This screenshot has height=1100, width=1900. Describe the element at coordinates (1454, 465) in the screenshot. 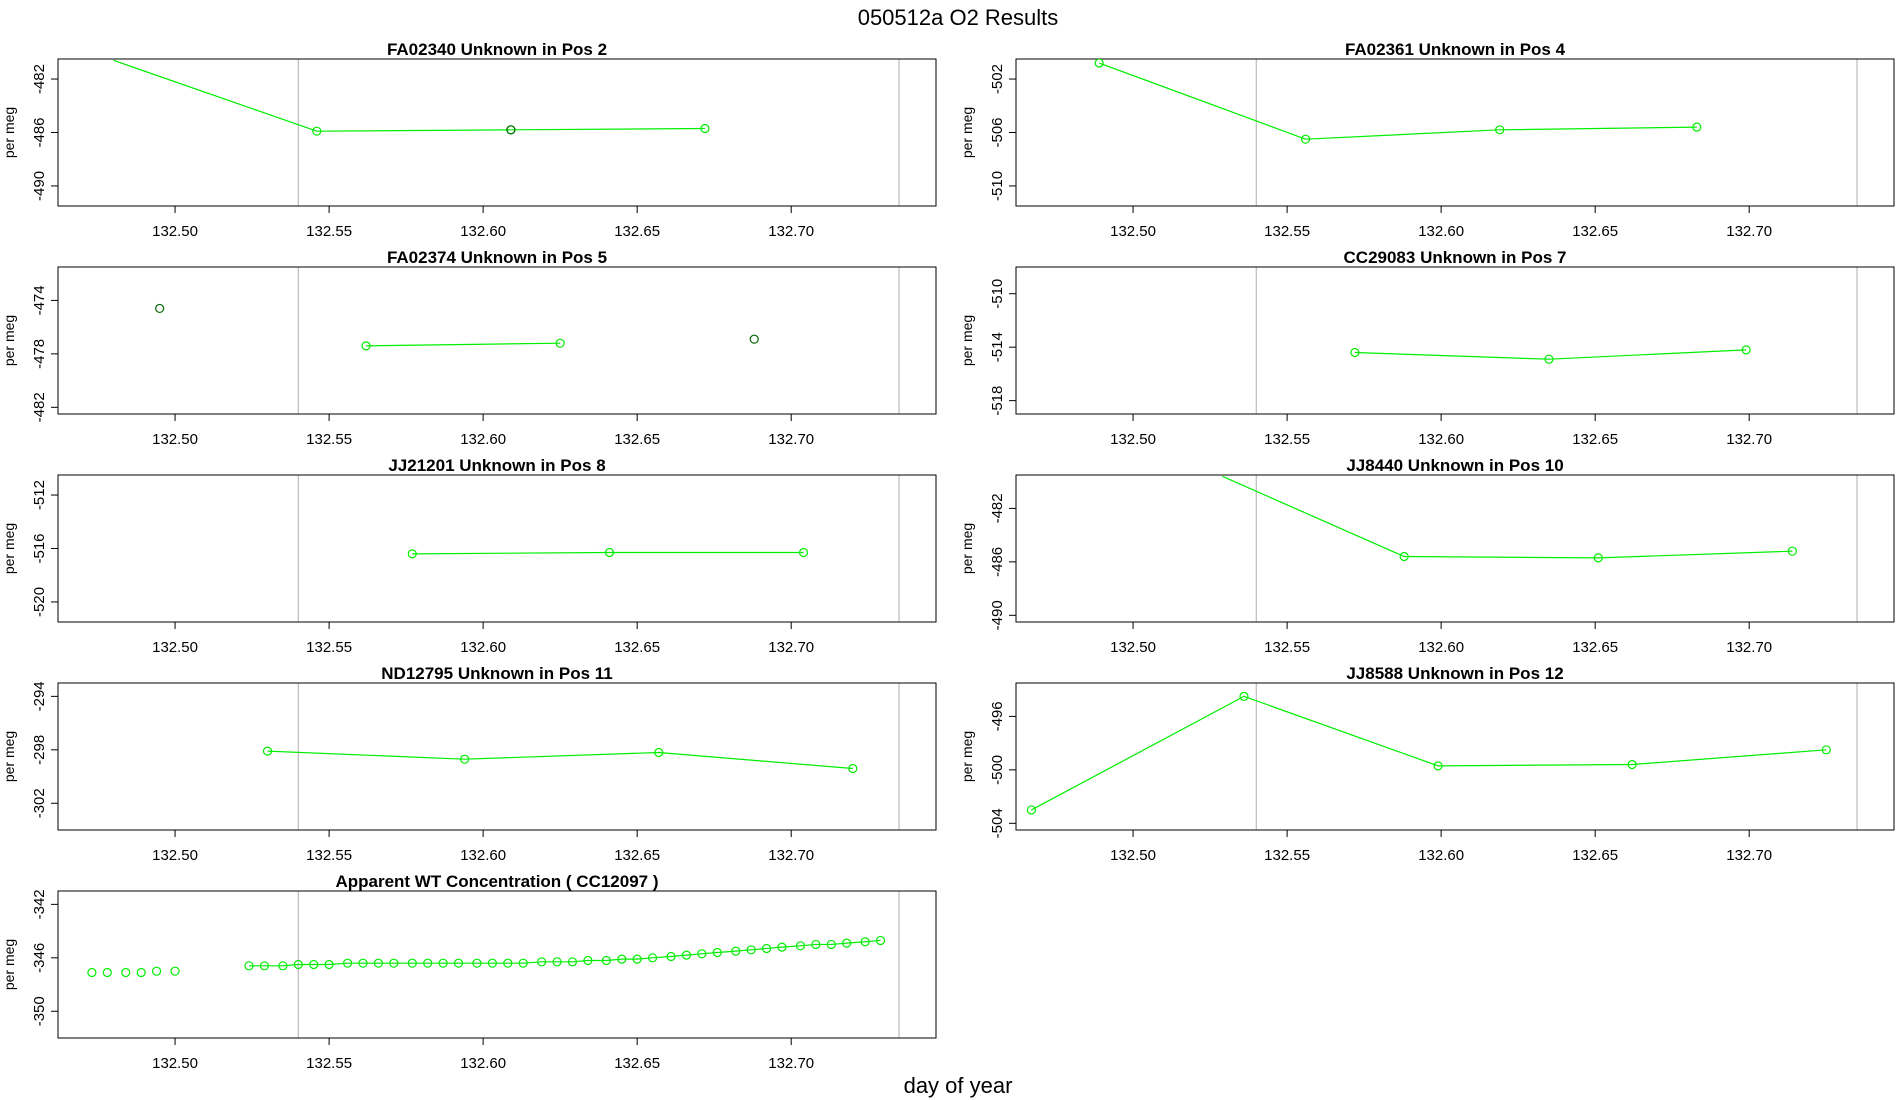

I see `panel-title: JJ8440 Unknown in Pos 10` at that location.